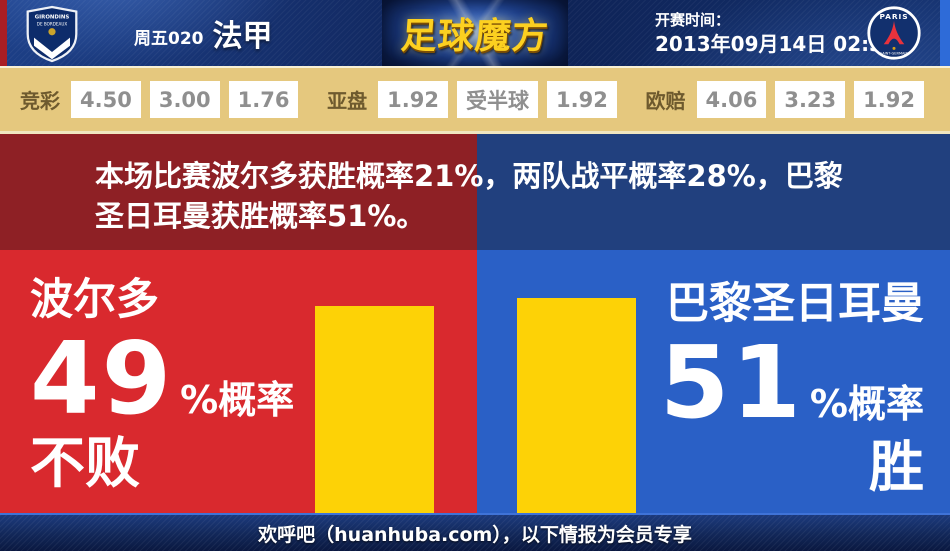 The image size is (950, 551). What do you see at coordinates (40, 101) in the screenshot?
I see `odds-label-jingcai: 竞彩` at bounding box center [40, 101].